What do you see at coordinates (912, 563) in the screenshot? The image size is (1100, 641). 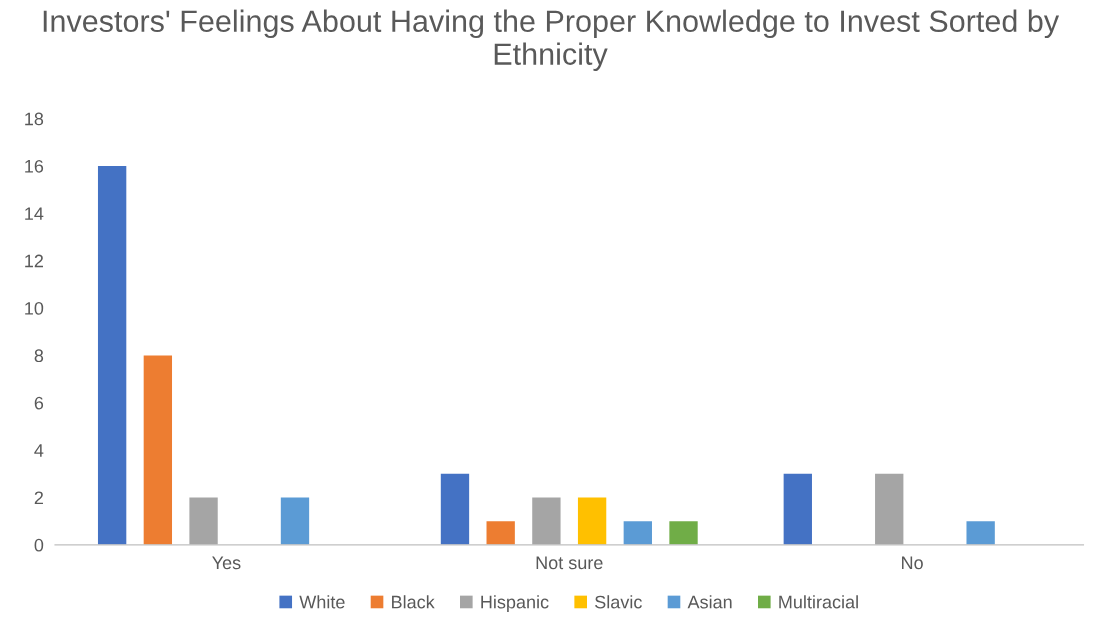 I see `x-tick-label: No` at bounding box center [912, 563].